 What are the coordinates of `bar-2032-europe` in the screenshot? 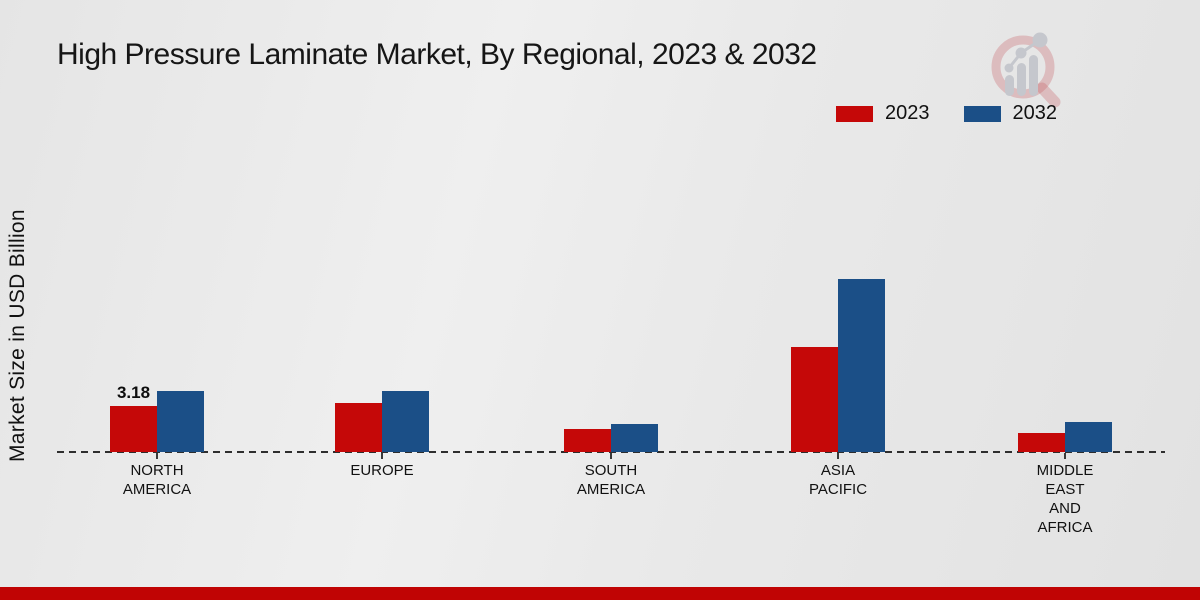 It's located at (405, 421).